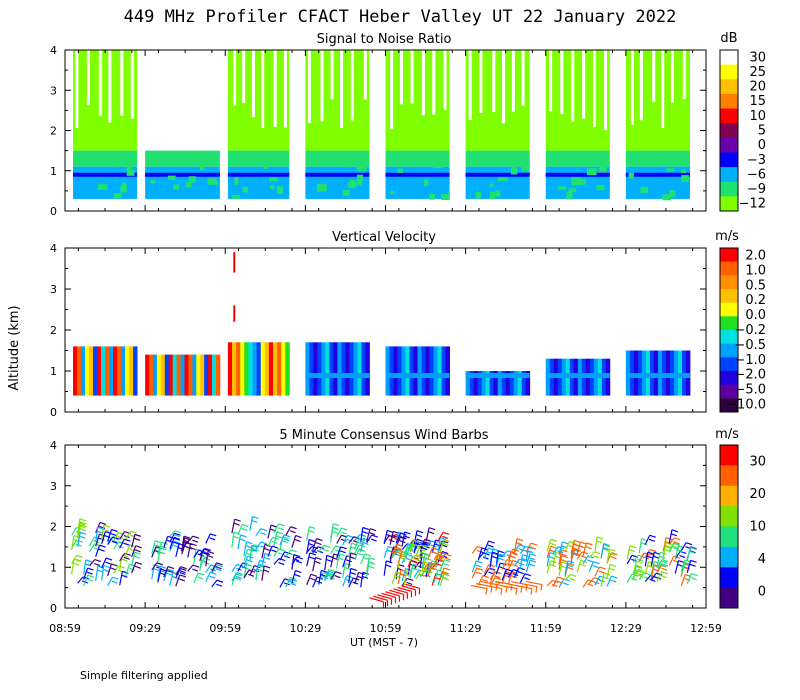 The width and height of the screenshot is (800, 700). What do you see at coordinates (577, 376) in the screenshot?
I see `vv-band` at bounding box center [577, 376].